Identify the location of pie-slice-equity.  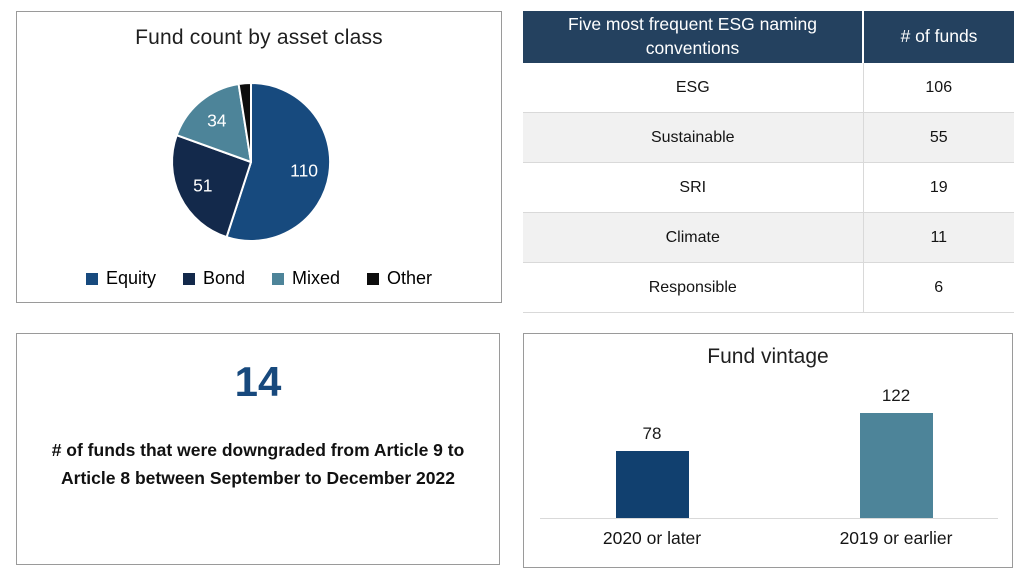
(278, 162).